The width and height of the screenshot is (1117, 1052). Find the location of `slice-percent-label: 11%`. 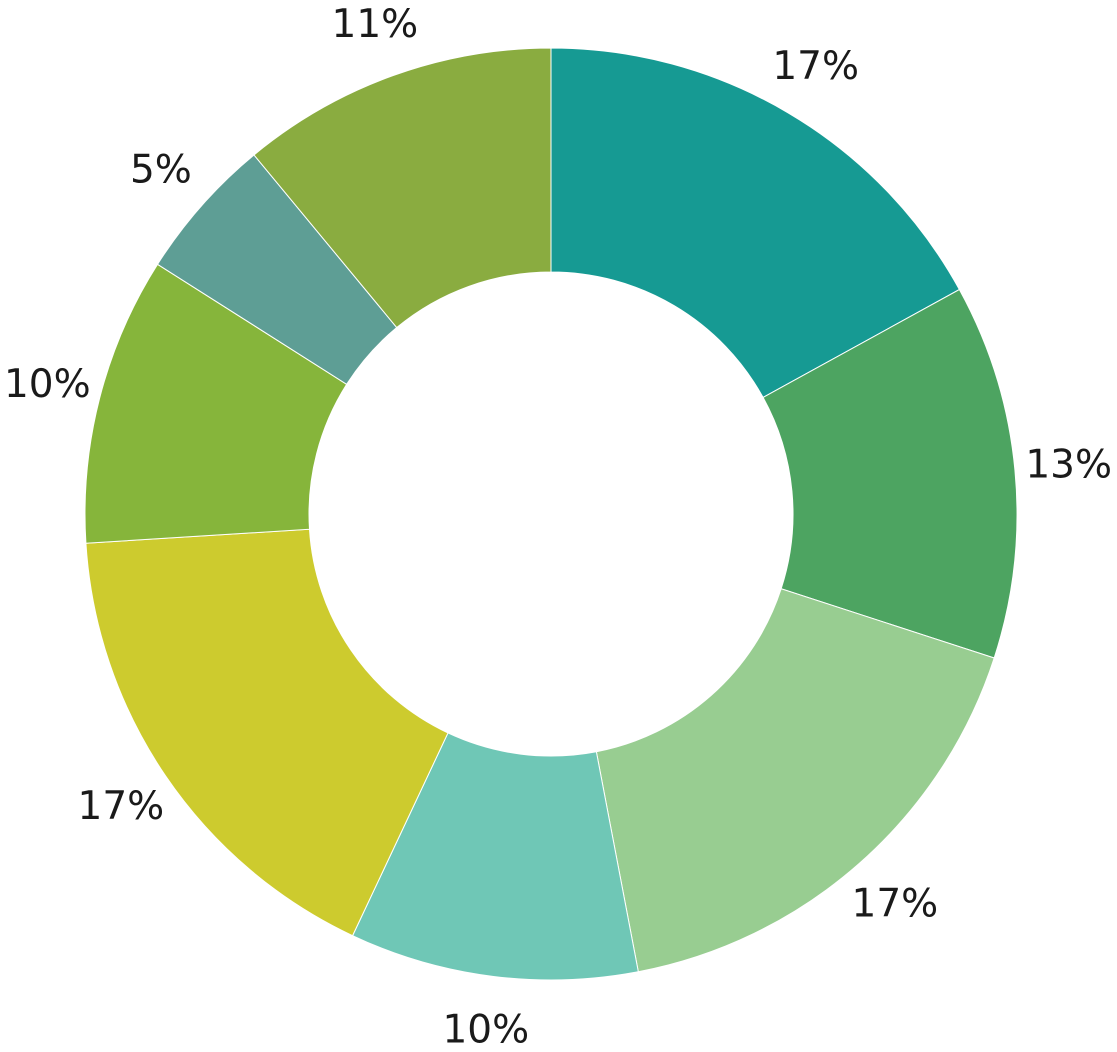

slice-percent-label: 11% is located at coordinates (375, 24).